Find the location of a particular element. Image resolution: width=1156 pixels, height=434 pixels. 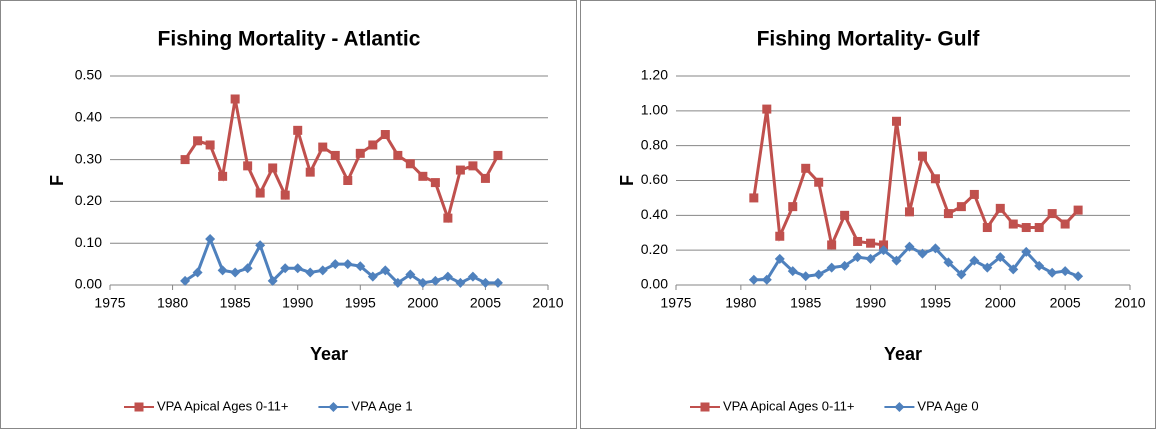

x-tick-label: 2010 is located at coordinates (547, 303).